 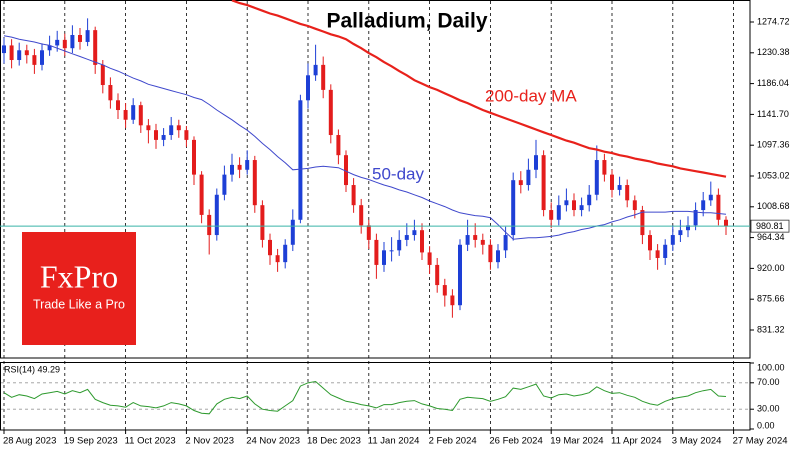 What do you see at coordinates (365, 397) in the screenshot?
I see `rsi-line` at bounding box center [365, 397].